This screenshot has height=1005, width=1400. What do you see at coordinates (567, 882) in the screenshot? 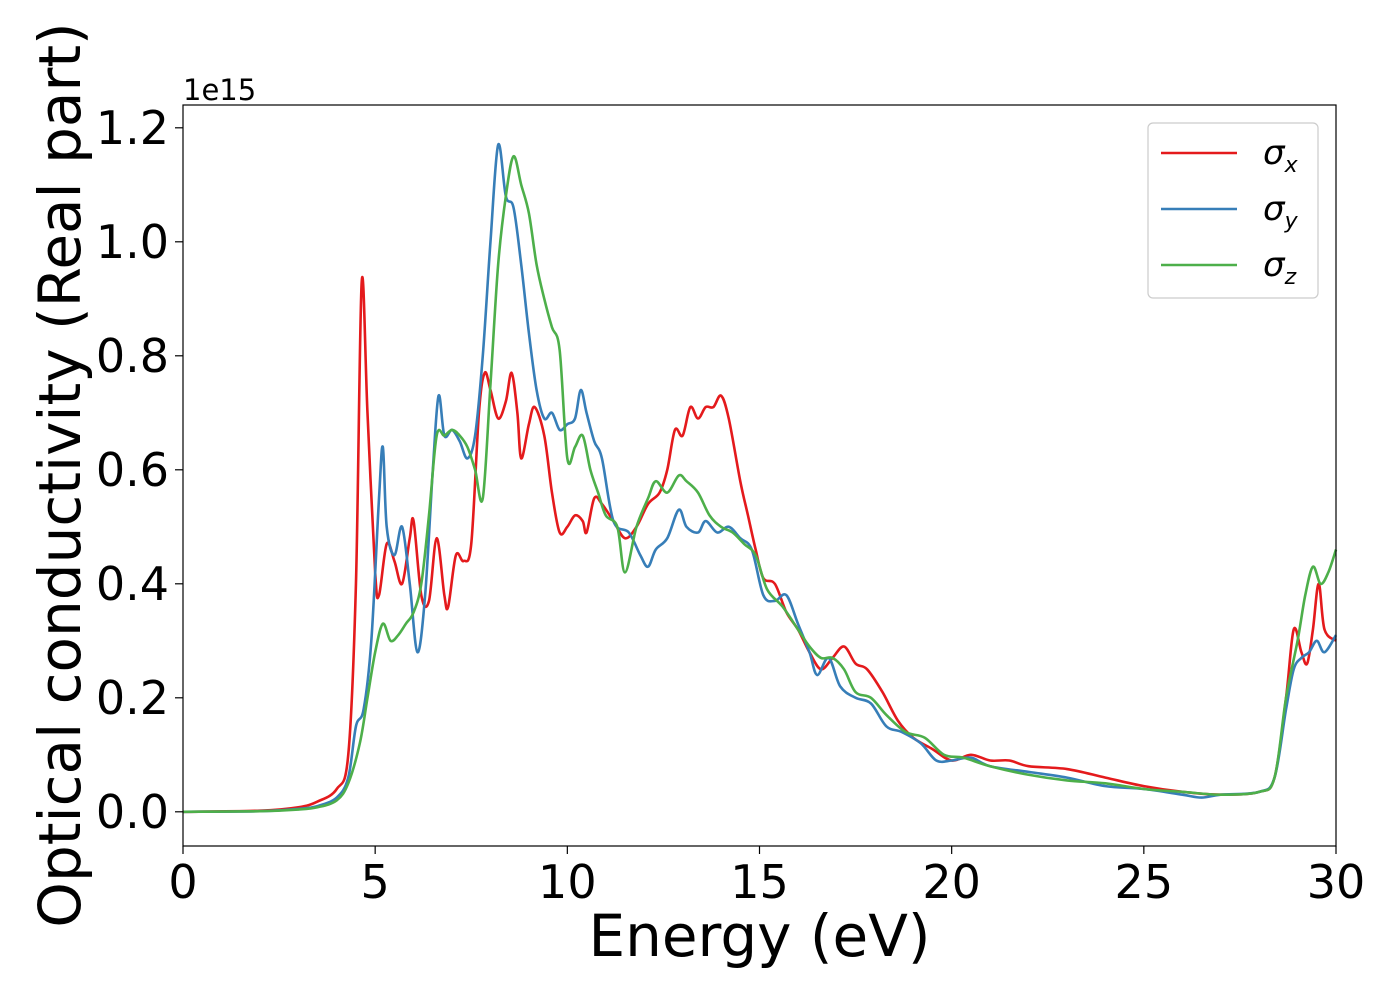
I see `x-tick-label: 10` at bounding box center [567, 882].